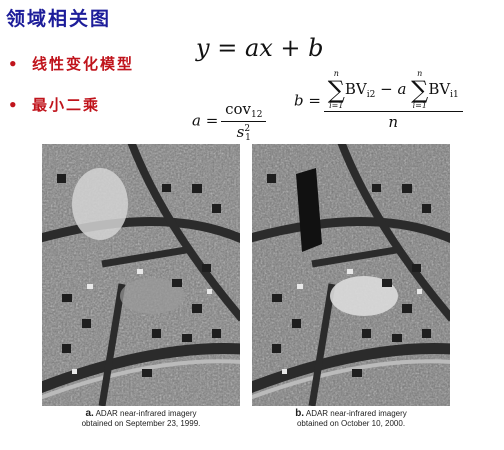 This screenshot has width=504, height=450. What do you see at coordinates (83, 64) in the screenshot?
I see `bullet-text: 线性变化模型` at bounding box center [83, 64].